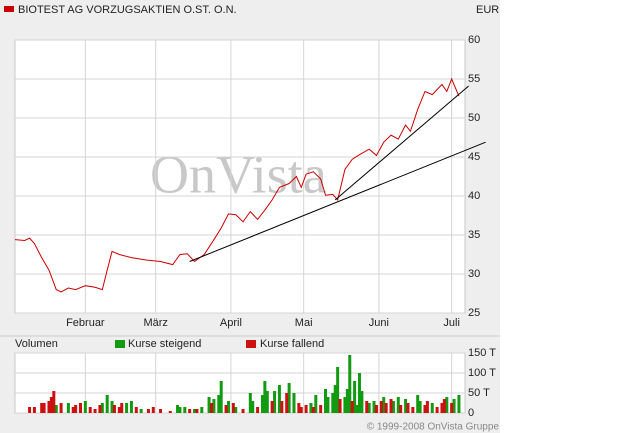 This screenshot has height=433, width=640. Describe the element at coordinates (337, 201) in the screenshot. I see `trend-line` at that location.